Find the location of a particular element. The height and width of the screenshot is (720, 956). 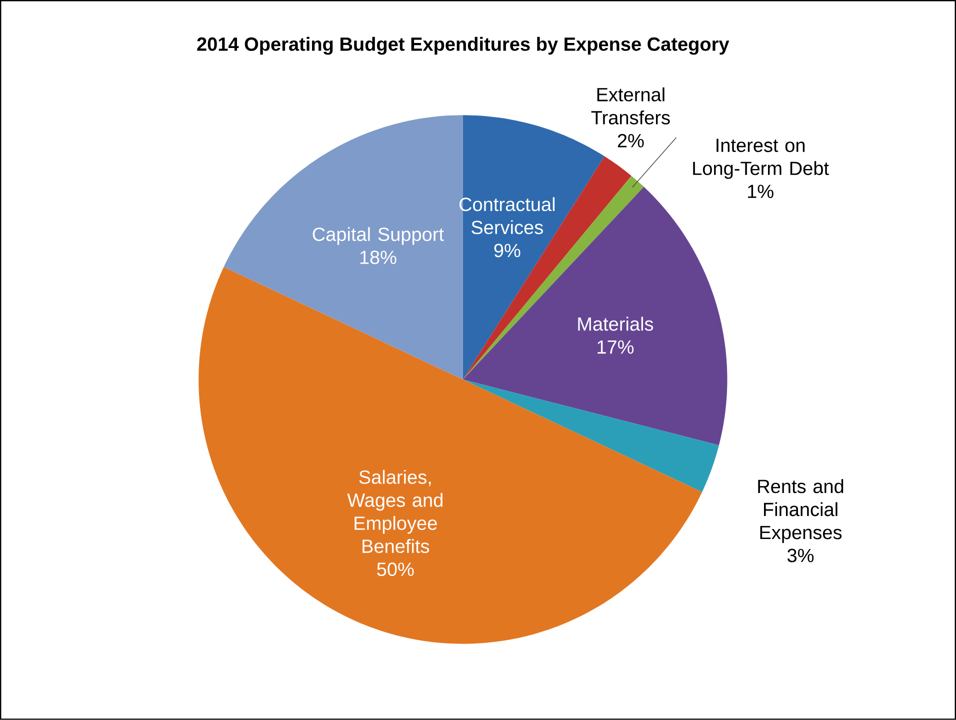

chart-title: 2014 Operating Budget Expenditures by Expense Category is located at coordinates (463, 46).